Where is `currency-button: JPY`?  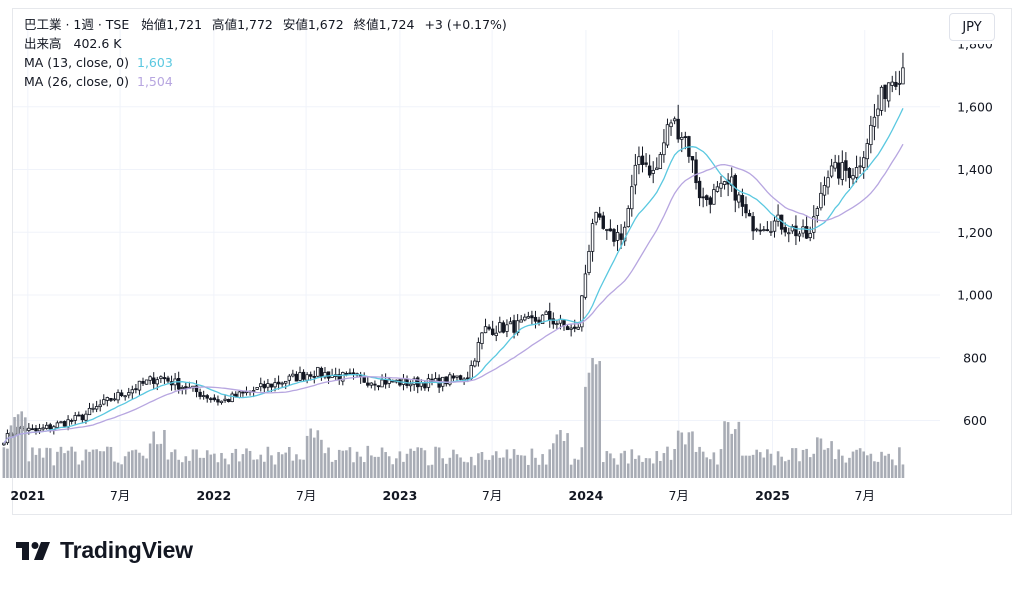 currency-button: JPY is located at coordinates (972, 27).